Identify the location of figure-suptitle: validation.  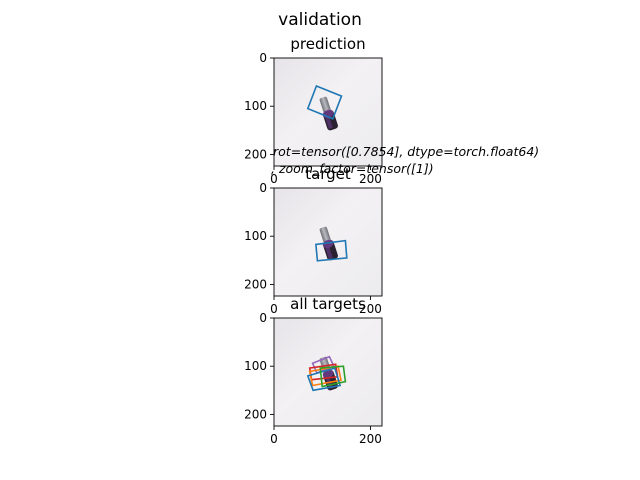
(320, 20).